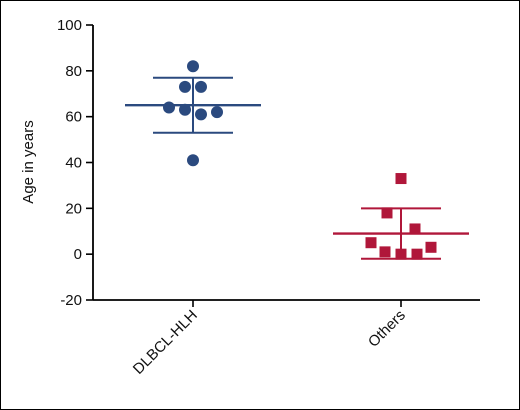 This screenshot has height=410, width=520. I want to click on y-tick-label: 60, so click(73, 117).